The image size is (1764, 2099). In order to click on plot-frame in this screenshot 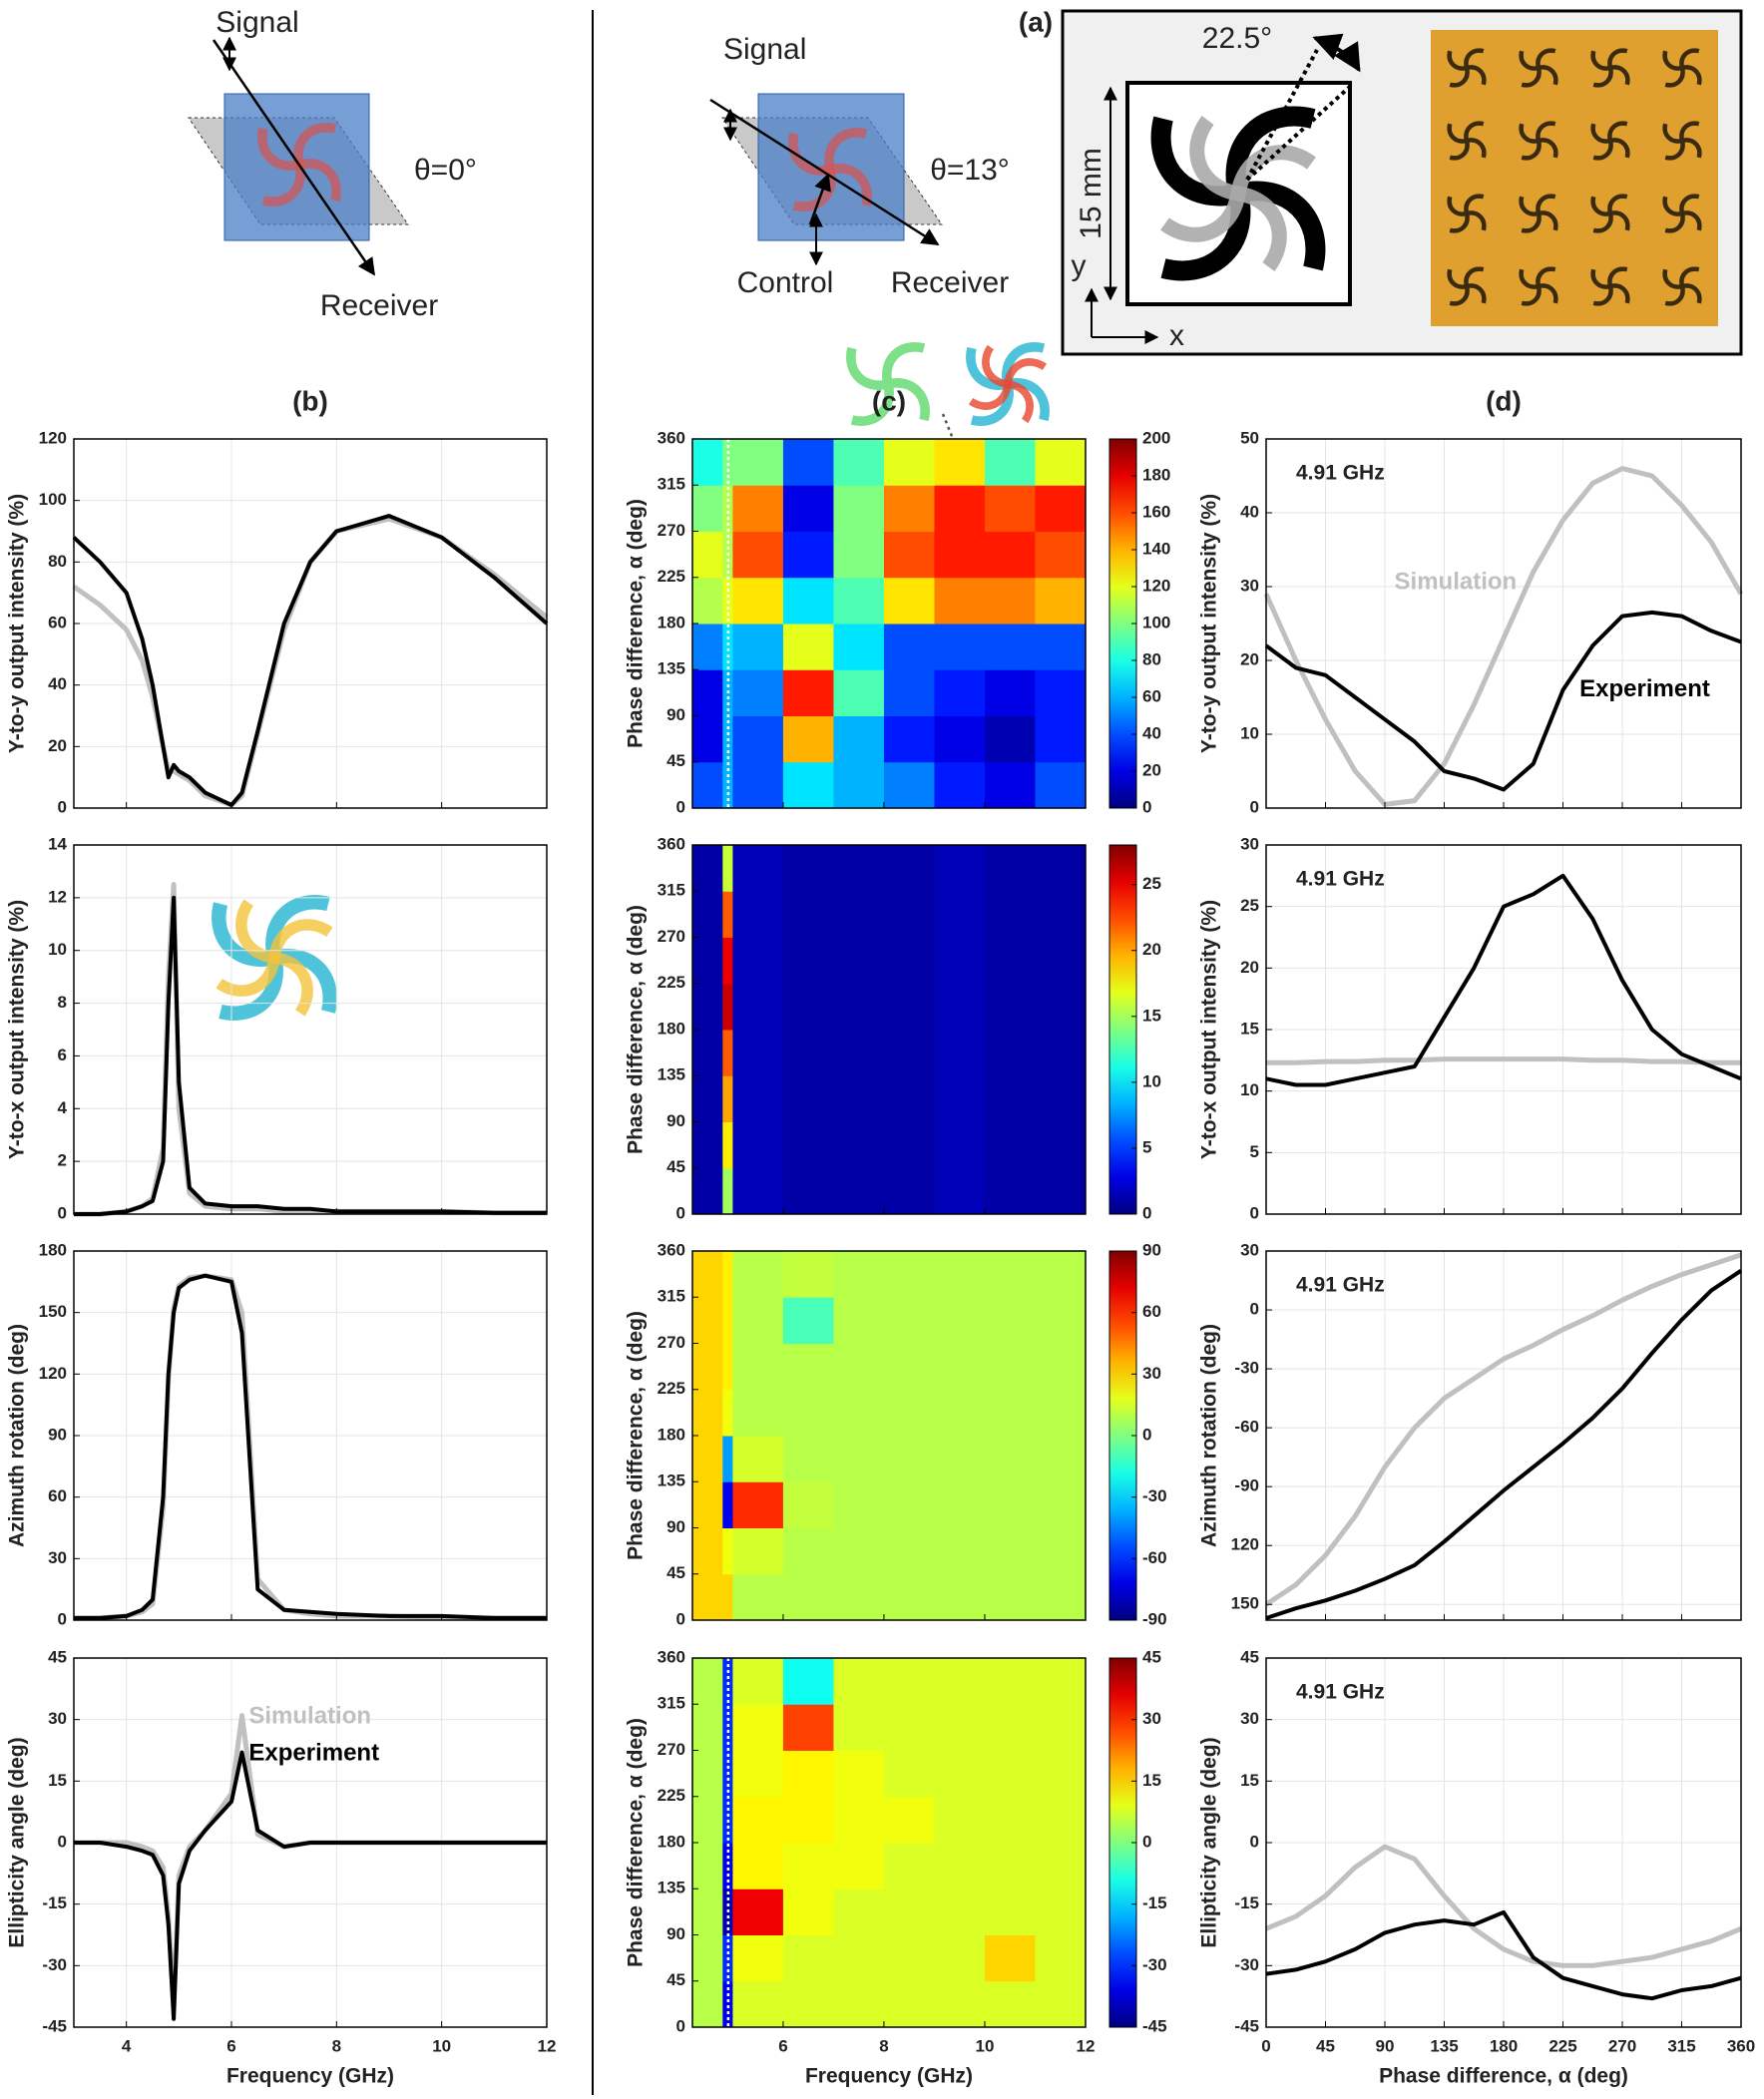, I will do `click(310, 1029)`.